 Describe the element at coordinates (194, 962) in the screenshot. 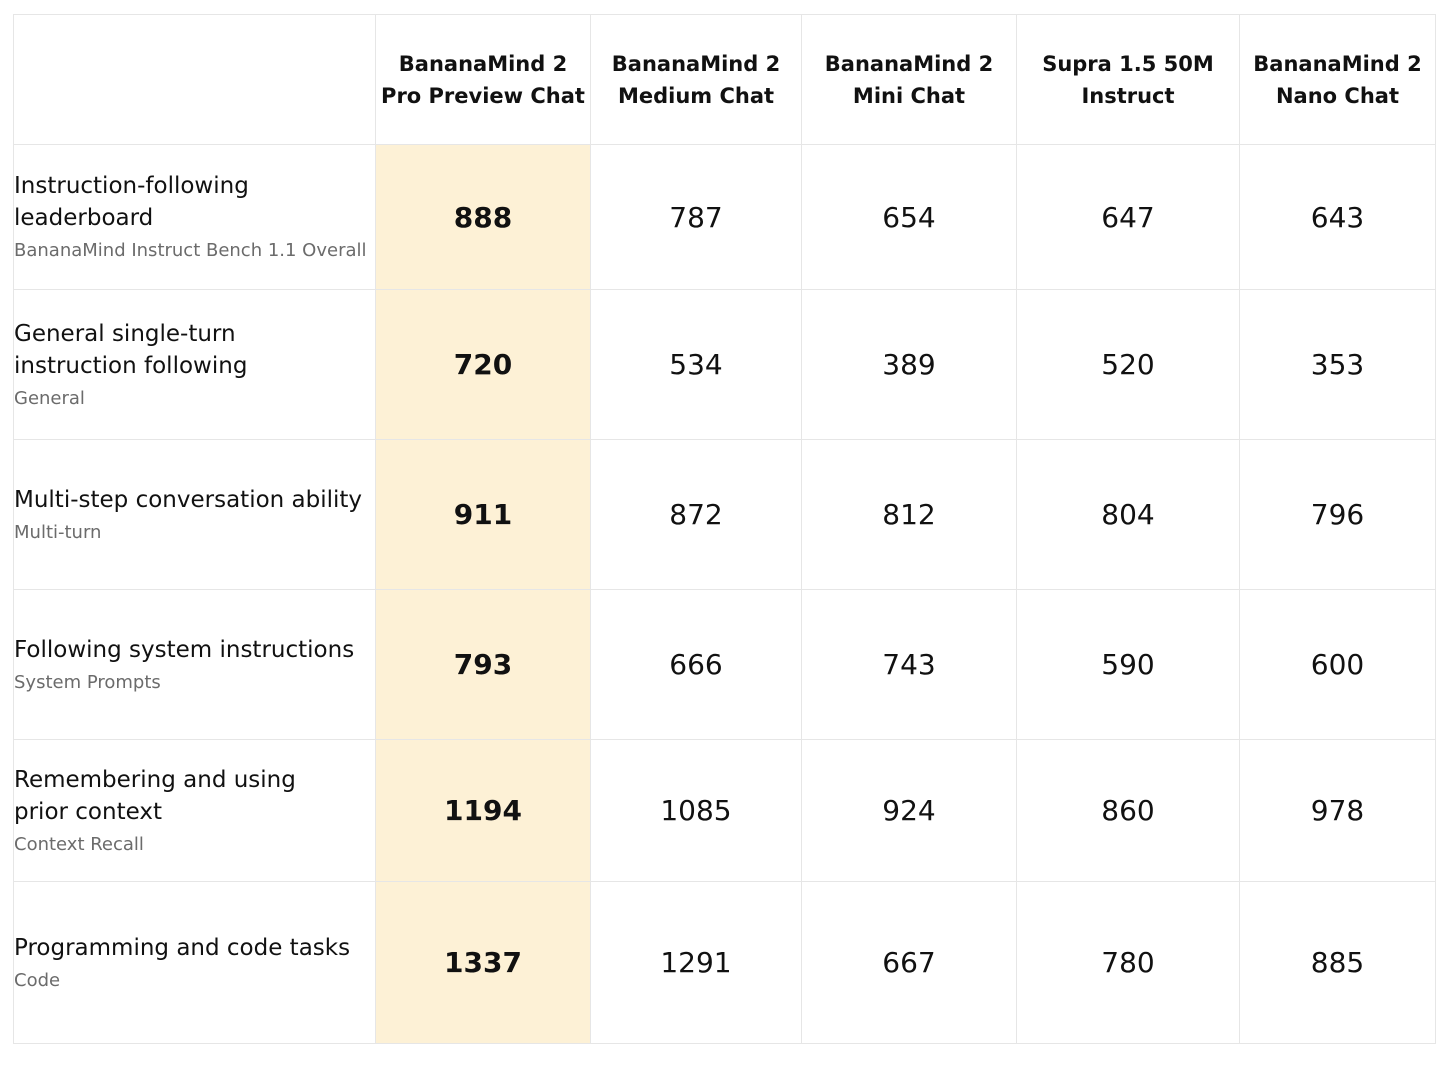

I see `row-label-cell: Programming and code tasks Code` at that location.